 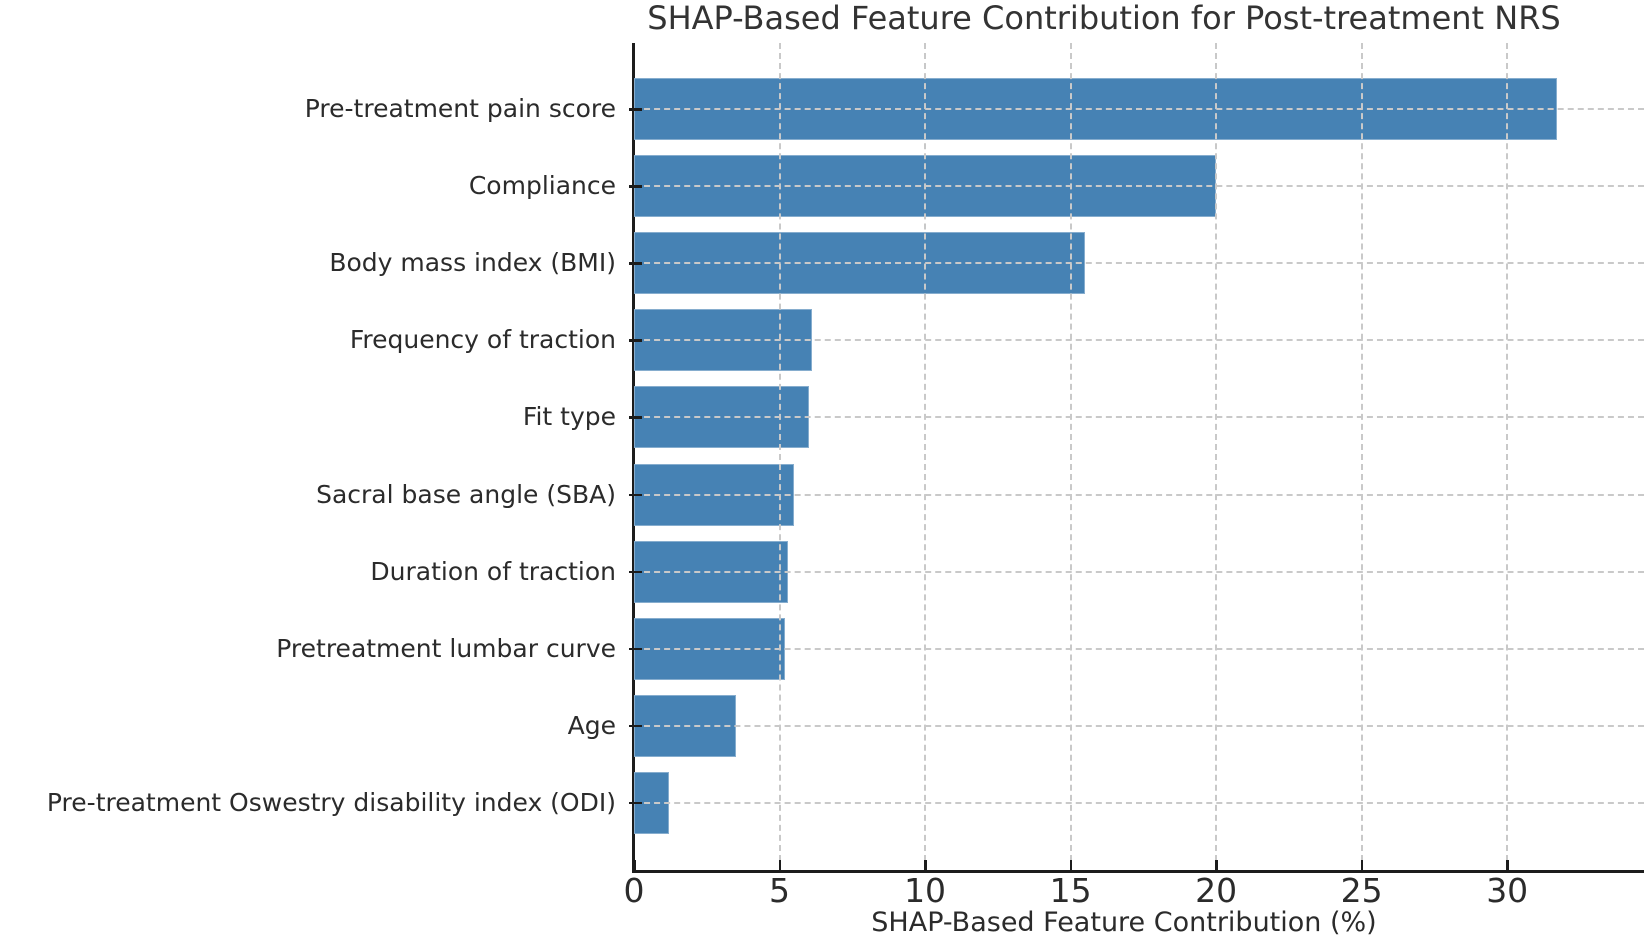 What do you see at coordinates (780, 890) in the screenshot?
I see `x-tick-label-5: 5` at bounding box center [780, 890].